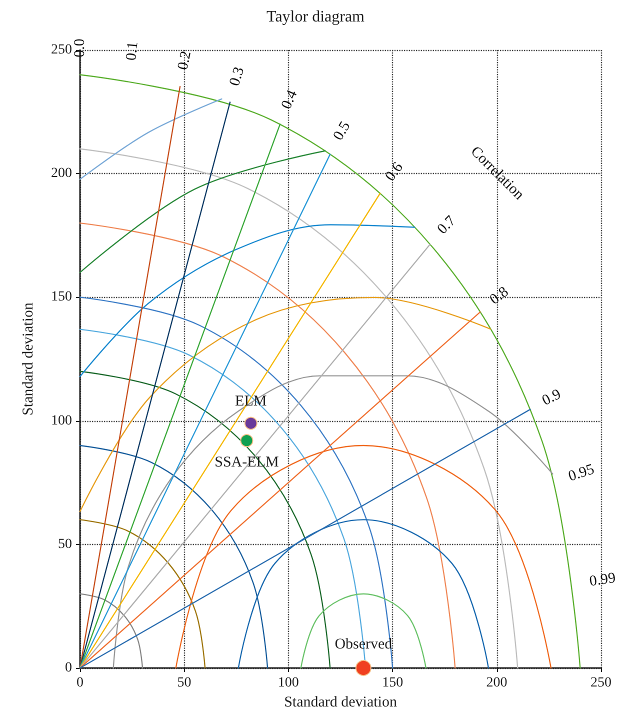 This screenshot has height=727, width=631. I want to click on y-tick-label: 100, so click(61, 420).